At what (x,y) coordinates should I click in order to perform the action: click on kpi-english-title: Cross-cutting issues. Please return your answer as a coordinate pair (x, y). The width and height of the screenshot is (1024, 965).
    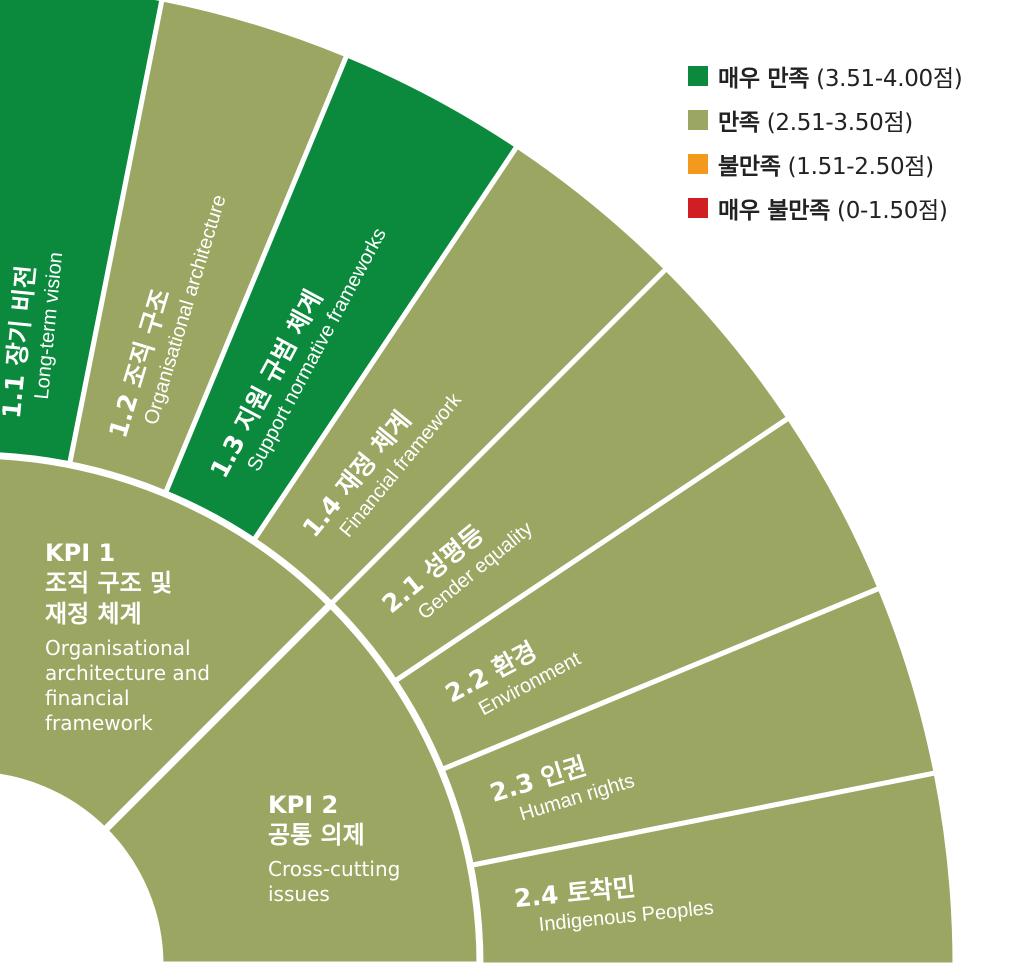
    Looking at the image, I should click on (334, 881).